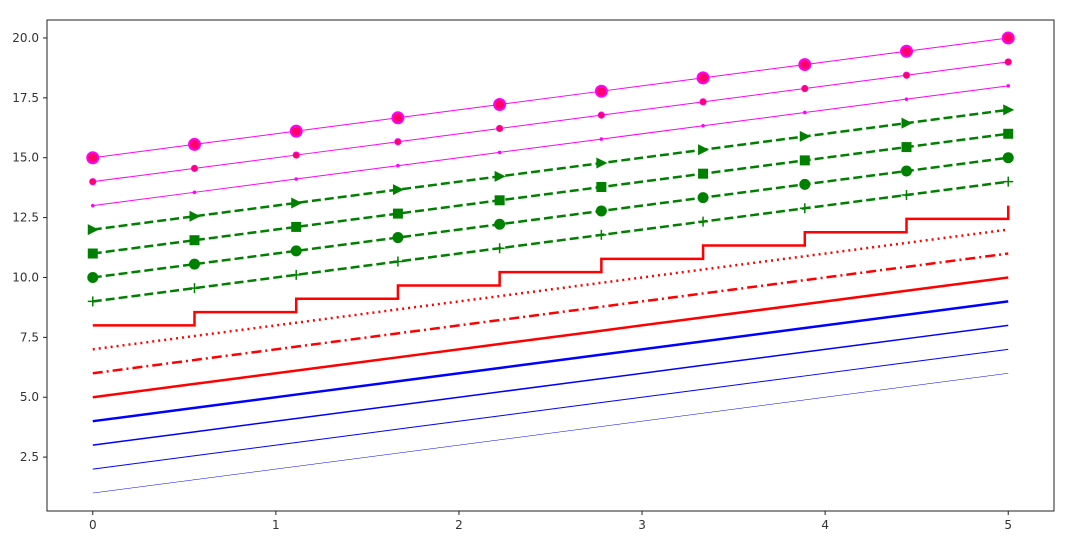 The height and width of the screenshot is (544, 1071). Describe the element at coordinates (25, 277) in the screenshot. I see `y-tick-label: 10.0` at that location.